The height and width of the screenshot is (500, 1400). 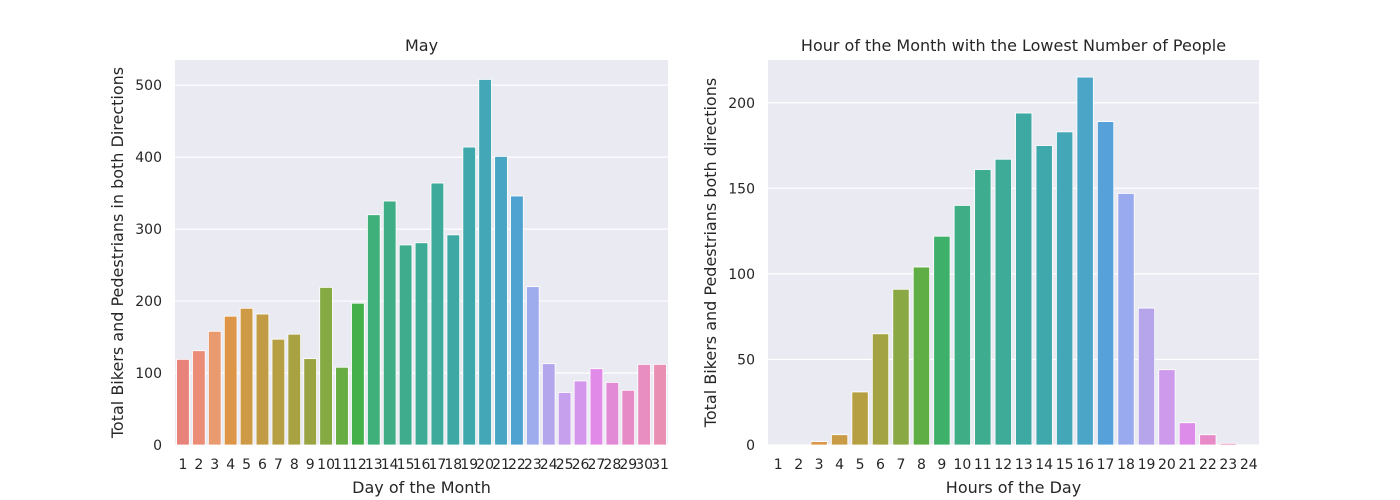 What do you see at coordinates (581, 465) in the screenshot?
I see `x-tick-label: 26` at bounding box center [581, 465].